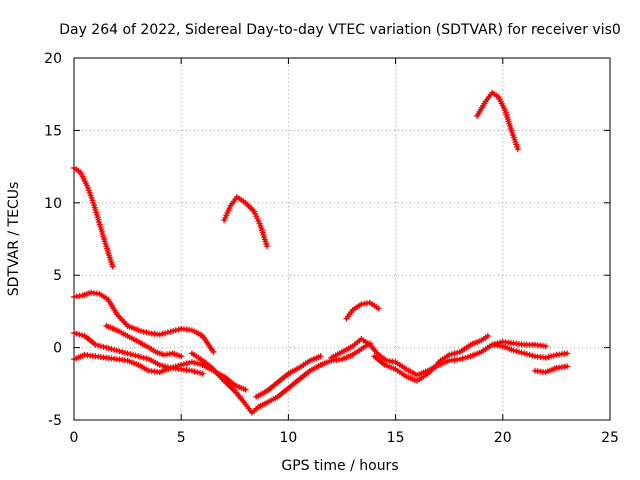 The height and width of the screenshot is (480, 640). Describe the element at coordinates (396, 438) in the screenshot. I see `x-tick-label: 15` at that location.